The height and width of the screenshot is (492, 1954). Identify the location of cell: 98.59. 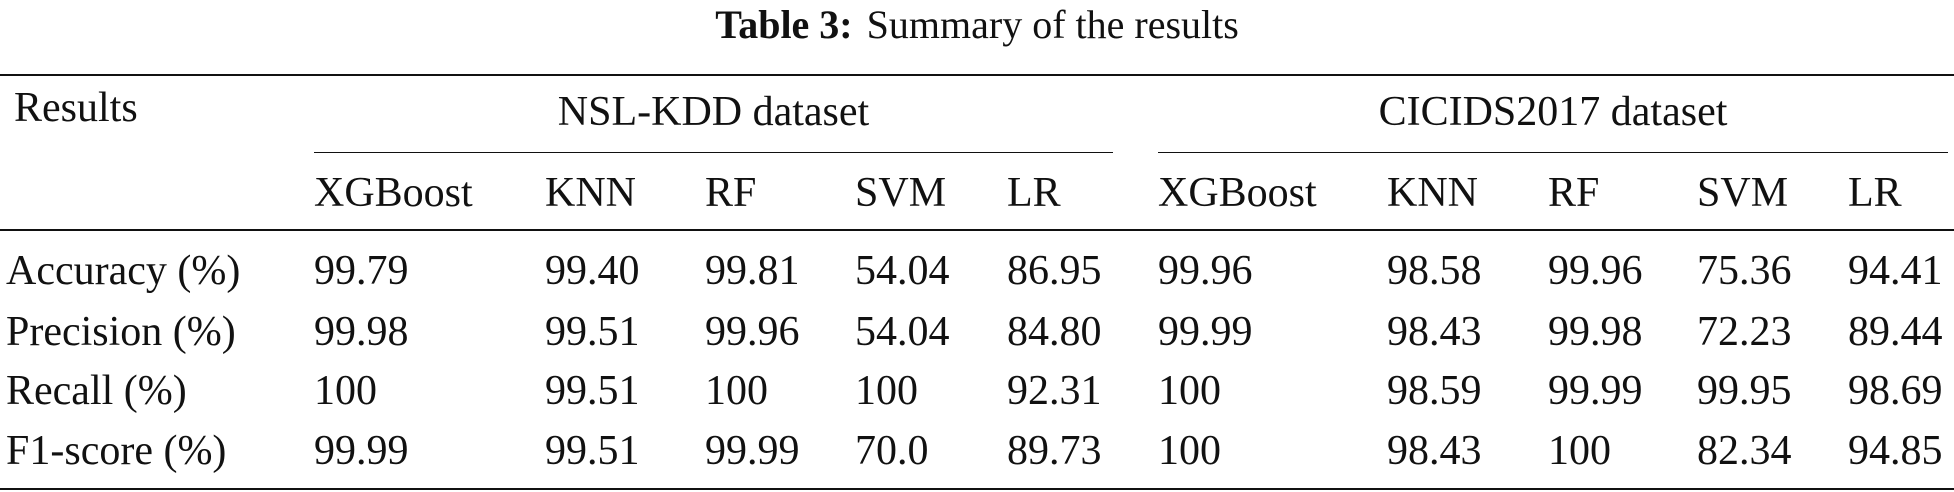
(1434, 391).